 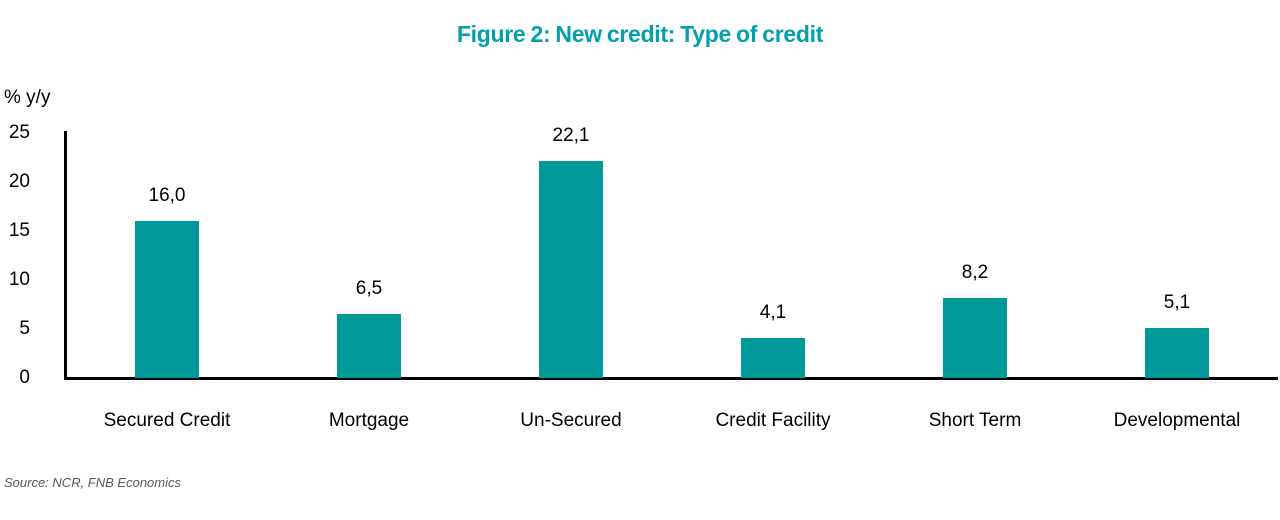 I want to click on bar-value-label: 4,1, so click(x=773, y=312).